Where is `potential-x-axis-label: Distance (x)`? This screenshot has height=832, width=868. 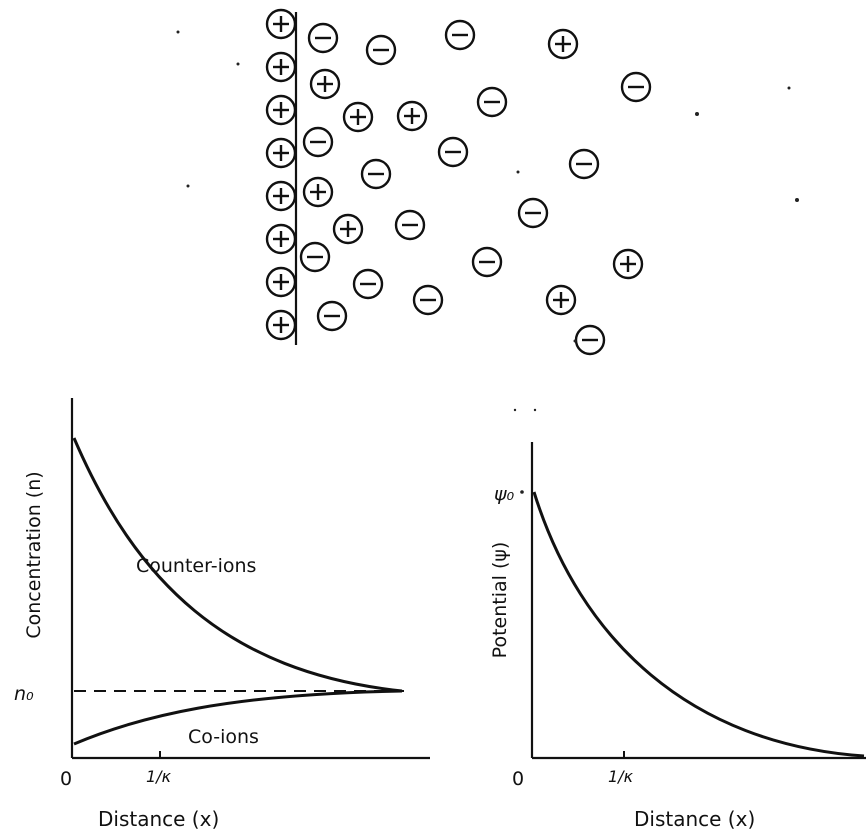 potential-x-axis-label: Distance (x) is located at coordinates (694, 819).